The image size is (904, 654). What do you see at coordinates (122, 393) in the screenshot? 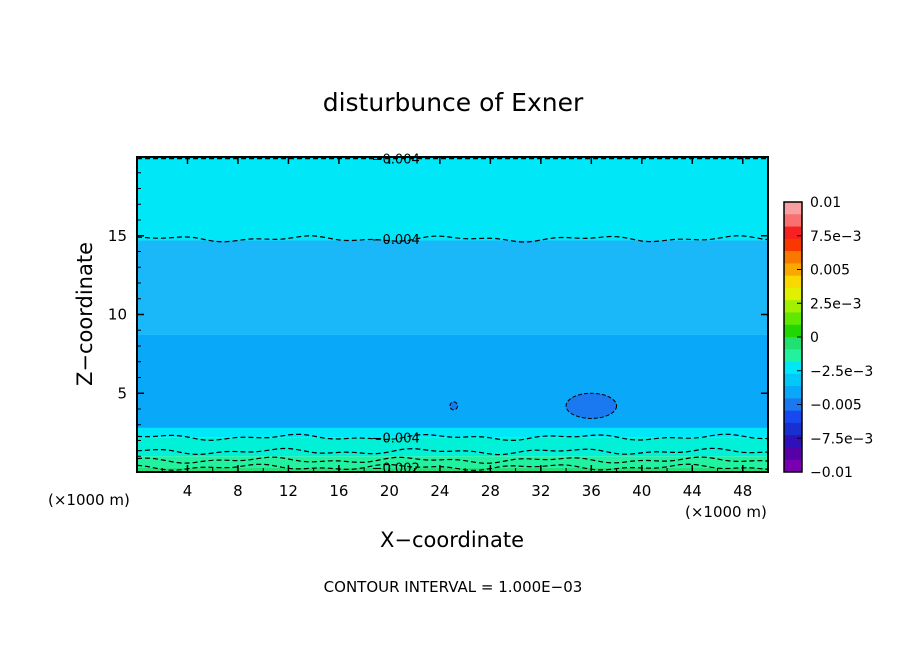
I see `y-tick-label-0: 5` at bounding box center [122, 393].